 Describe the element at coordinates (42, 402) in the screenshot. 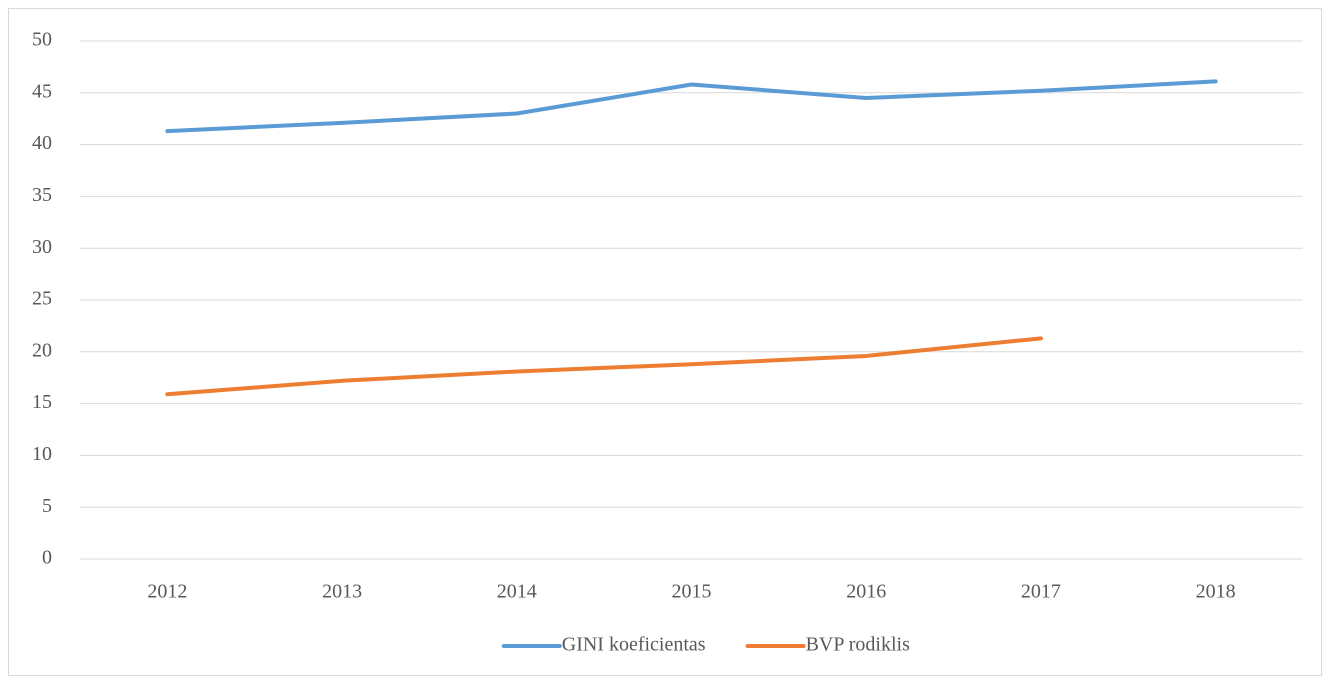

I see `y-tick-label: 15` at that location.